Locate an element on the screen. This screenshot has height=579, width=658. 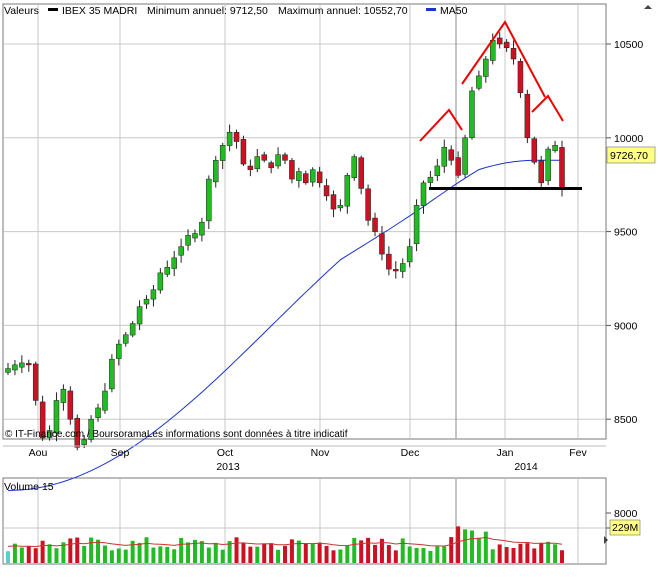
y-tick-label: 10500 is located at coordinates (628, 45).